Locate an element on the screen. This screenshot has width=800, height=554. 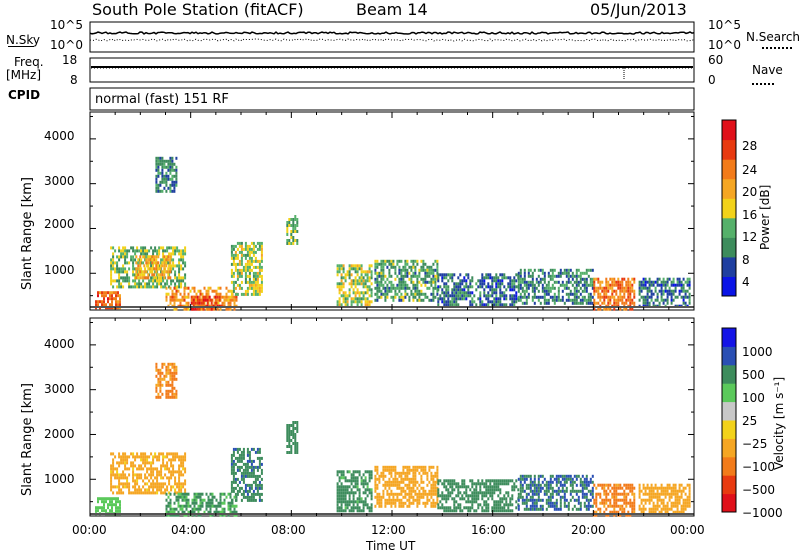
power-cb-tick-12: 12 is located at coordinates (750, 237).